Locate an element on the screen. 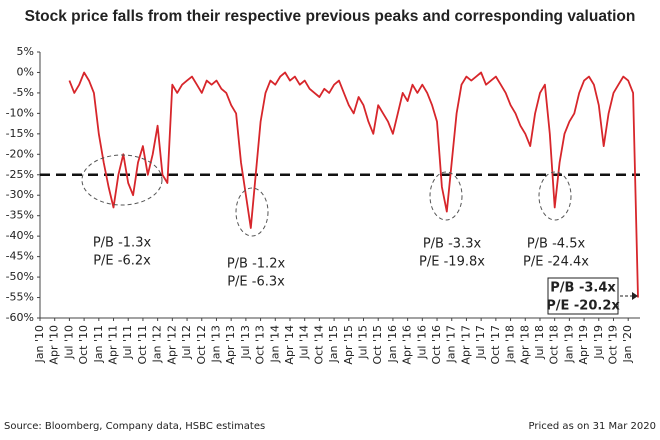  x-tick-label: Jan '19 is located at coordinates (568, 344).